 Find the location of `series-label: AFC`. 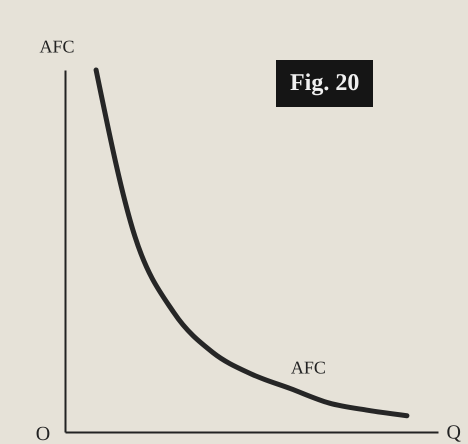

series-label: AFC is located at coordinates (308, 368).